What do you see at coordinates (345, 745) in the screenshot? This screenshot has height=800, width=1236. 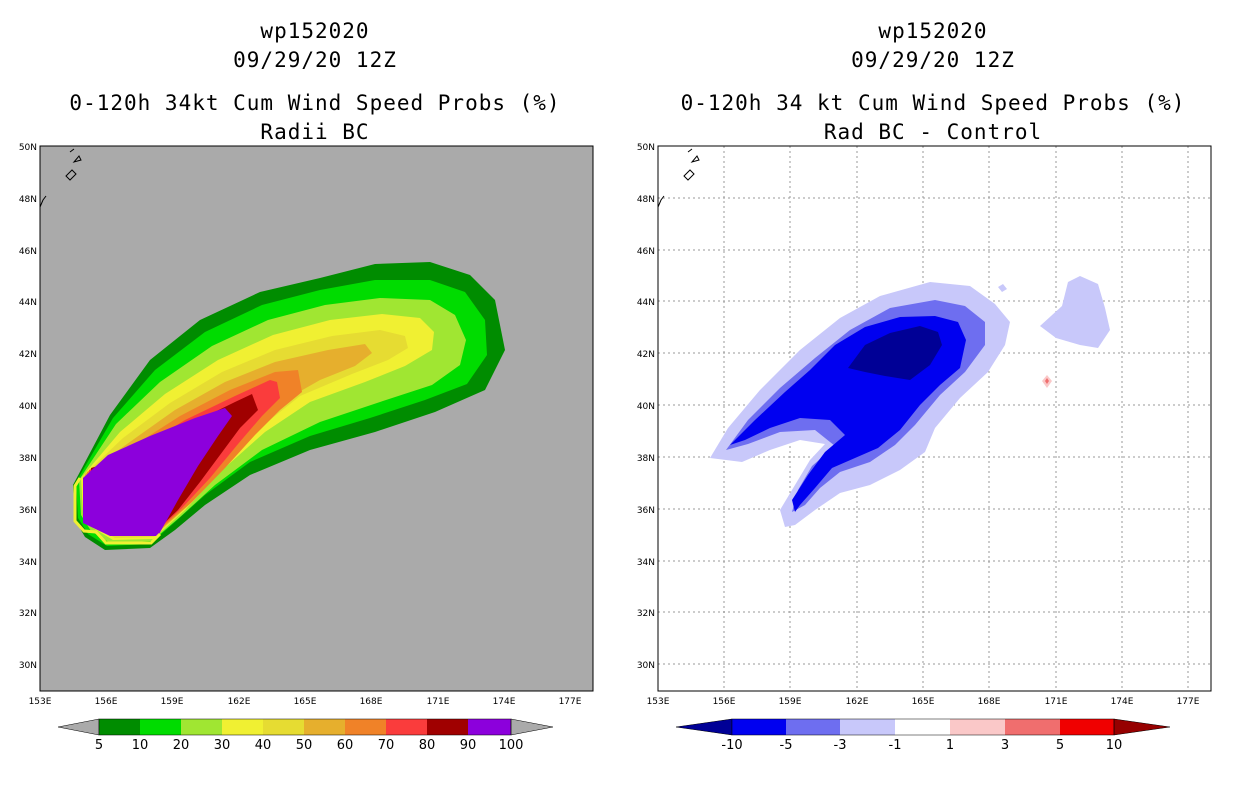 I see `left-colorbar-label-60: 60` at bounding box center [345, 745].